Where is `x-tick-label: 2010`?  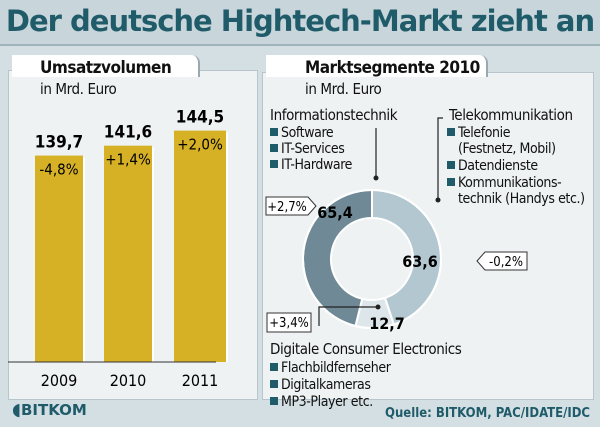 x-tick-label: 2010 is located at coordinates (128, 380).